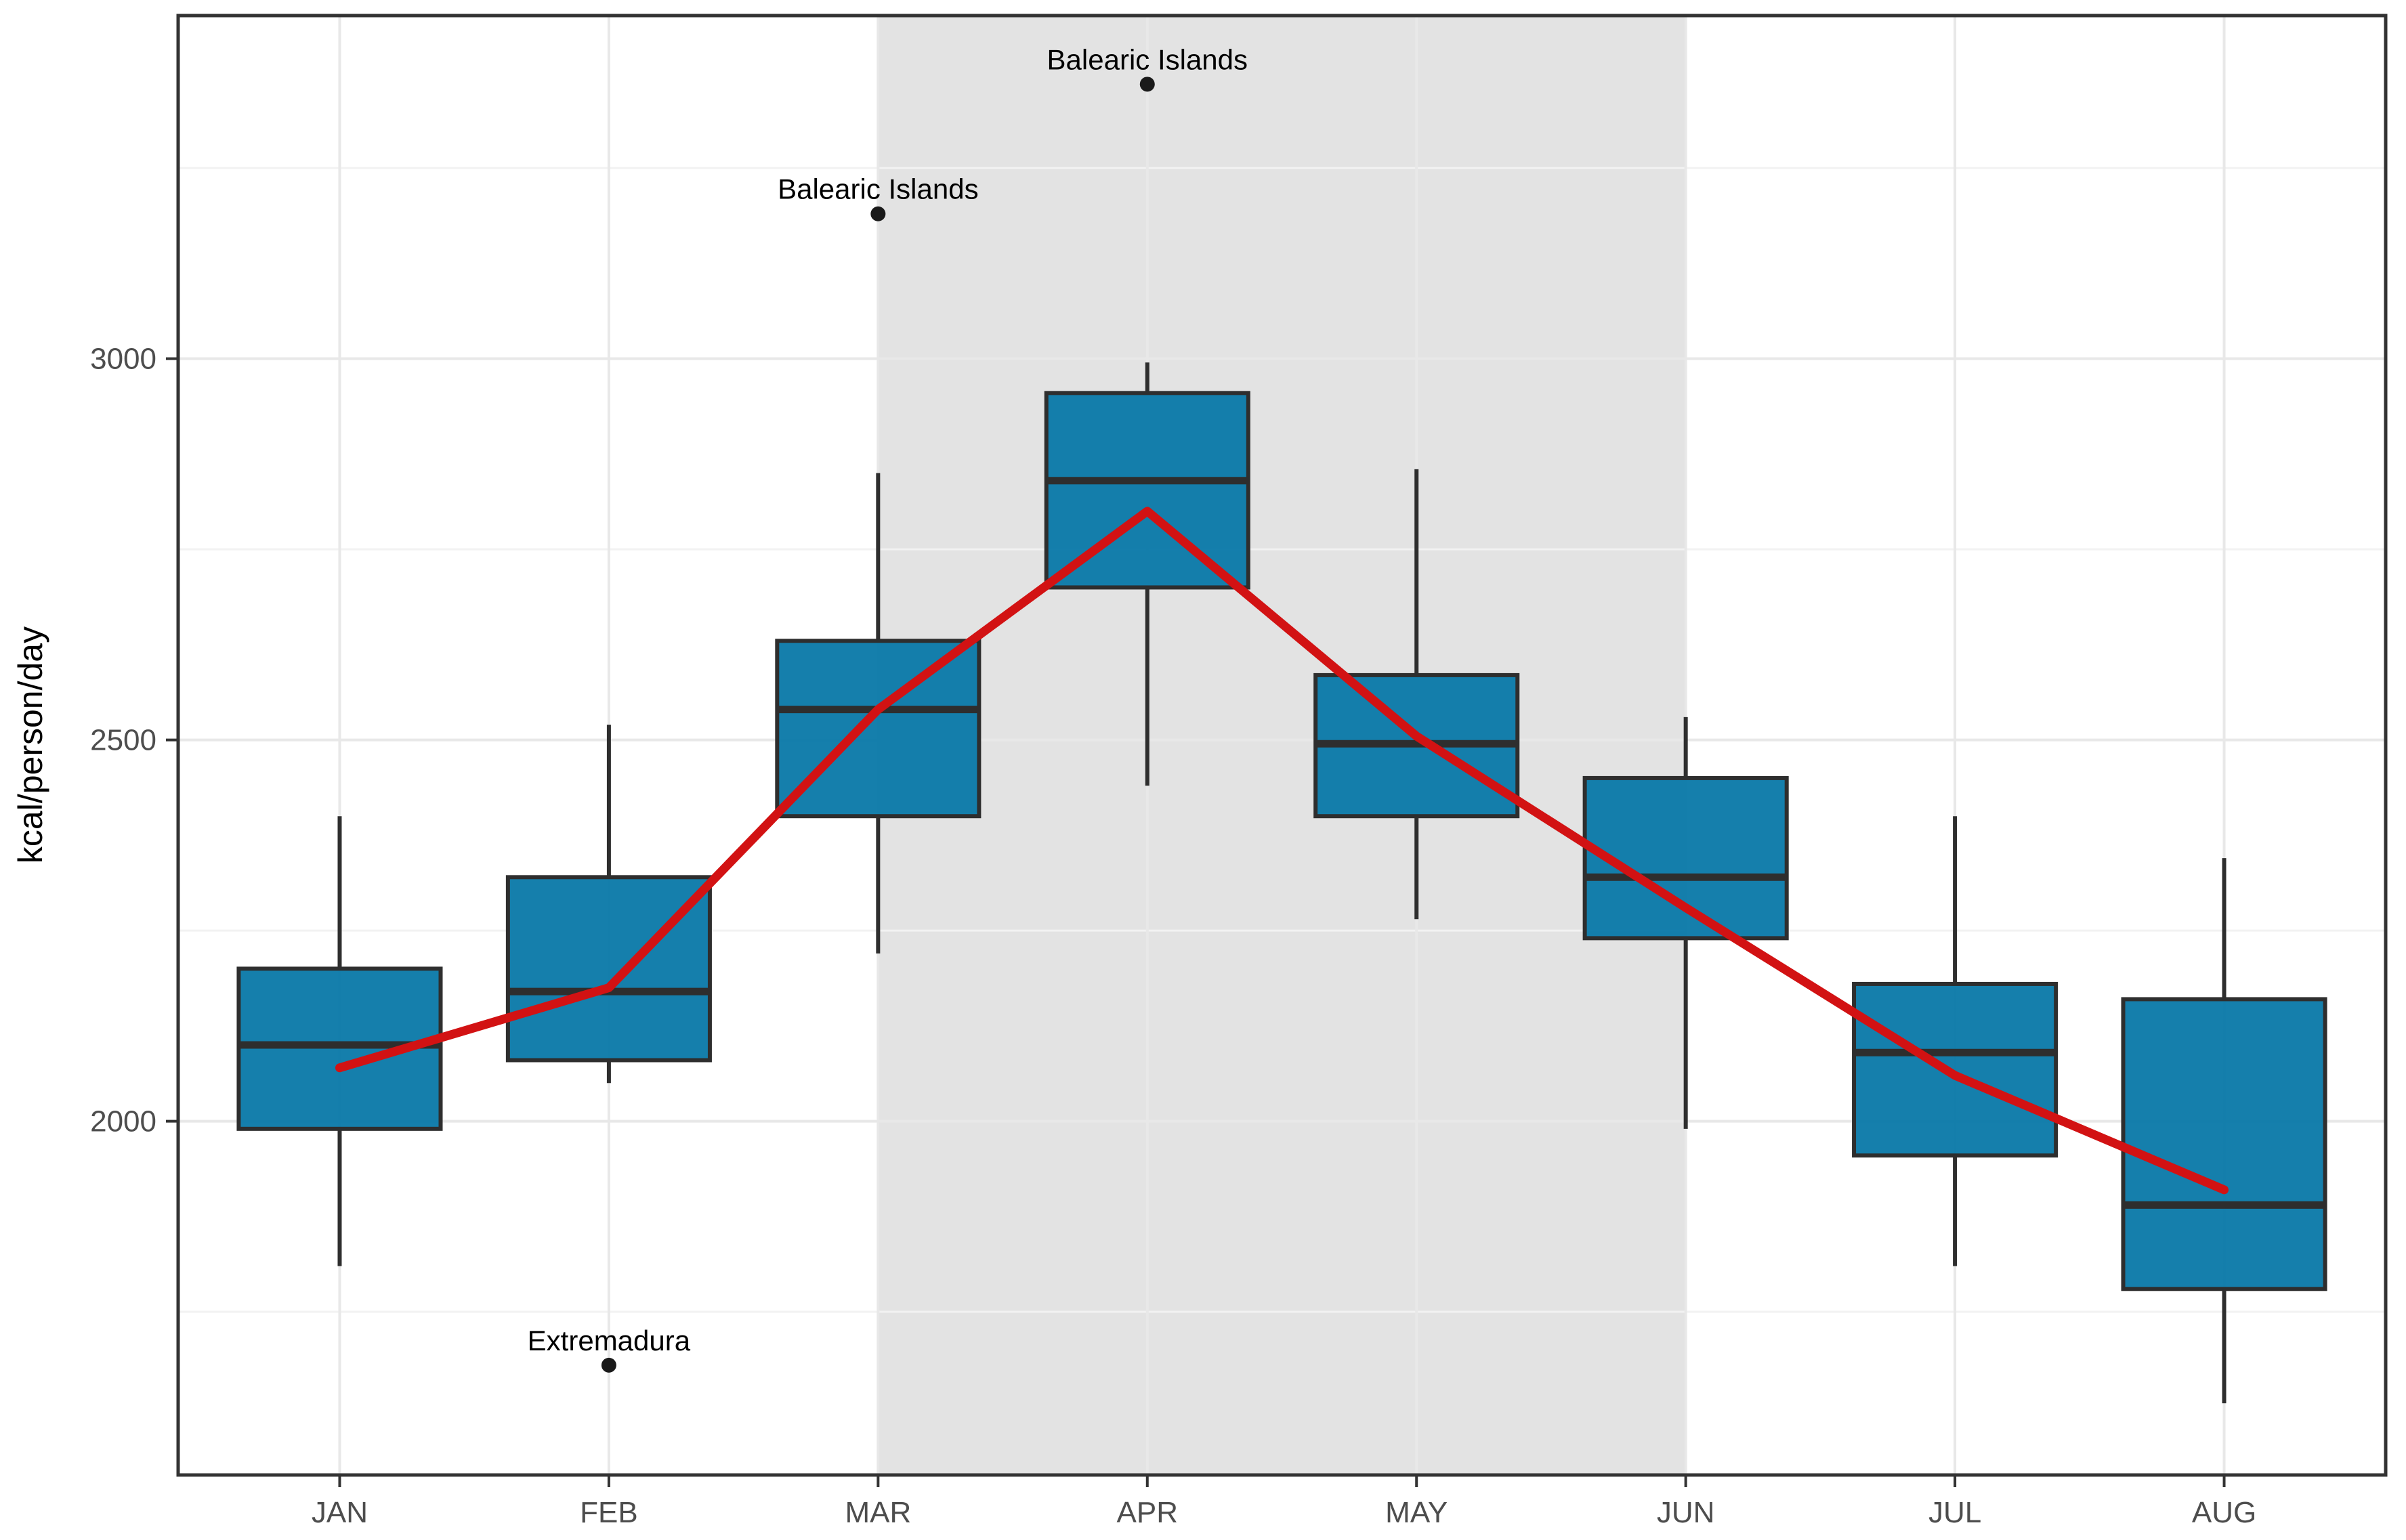 This screenshot has height=1540, width=2406. I want to click on outlier-label: Extremadura, so click(609, 1340).